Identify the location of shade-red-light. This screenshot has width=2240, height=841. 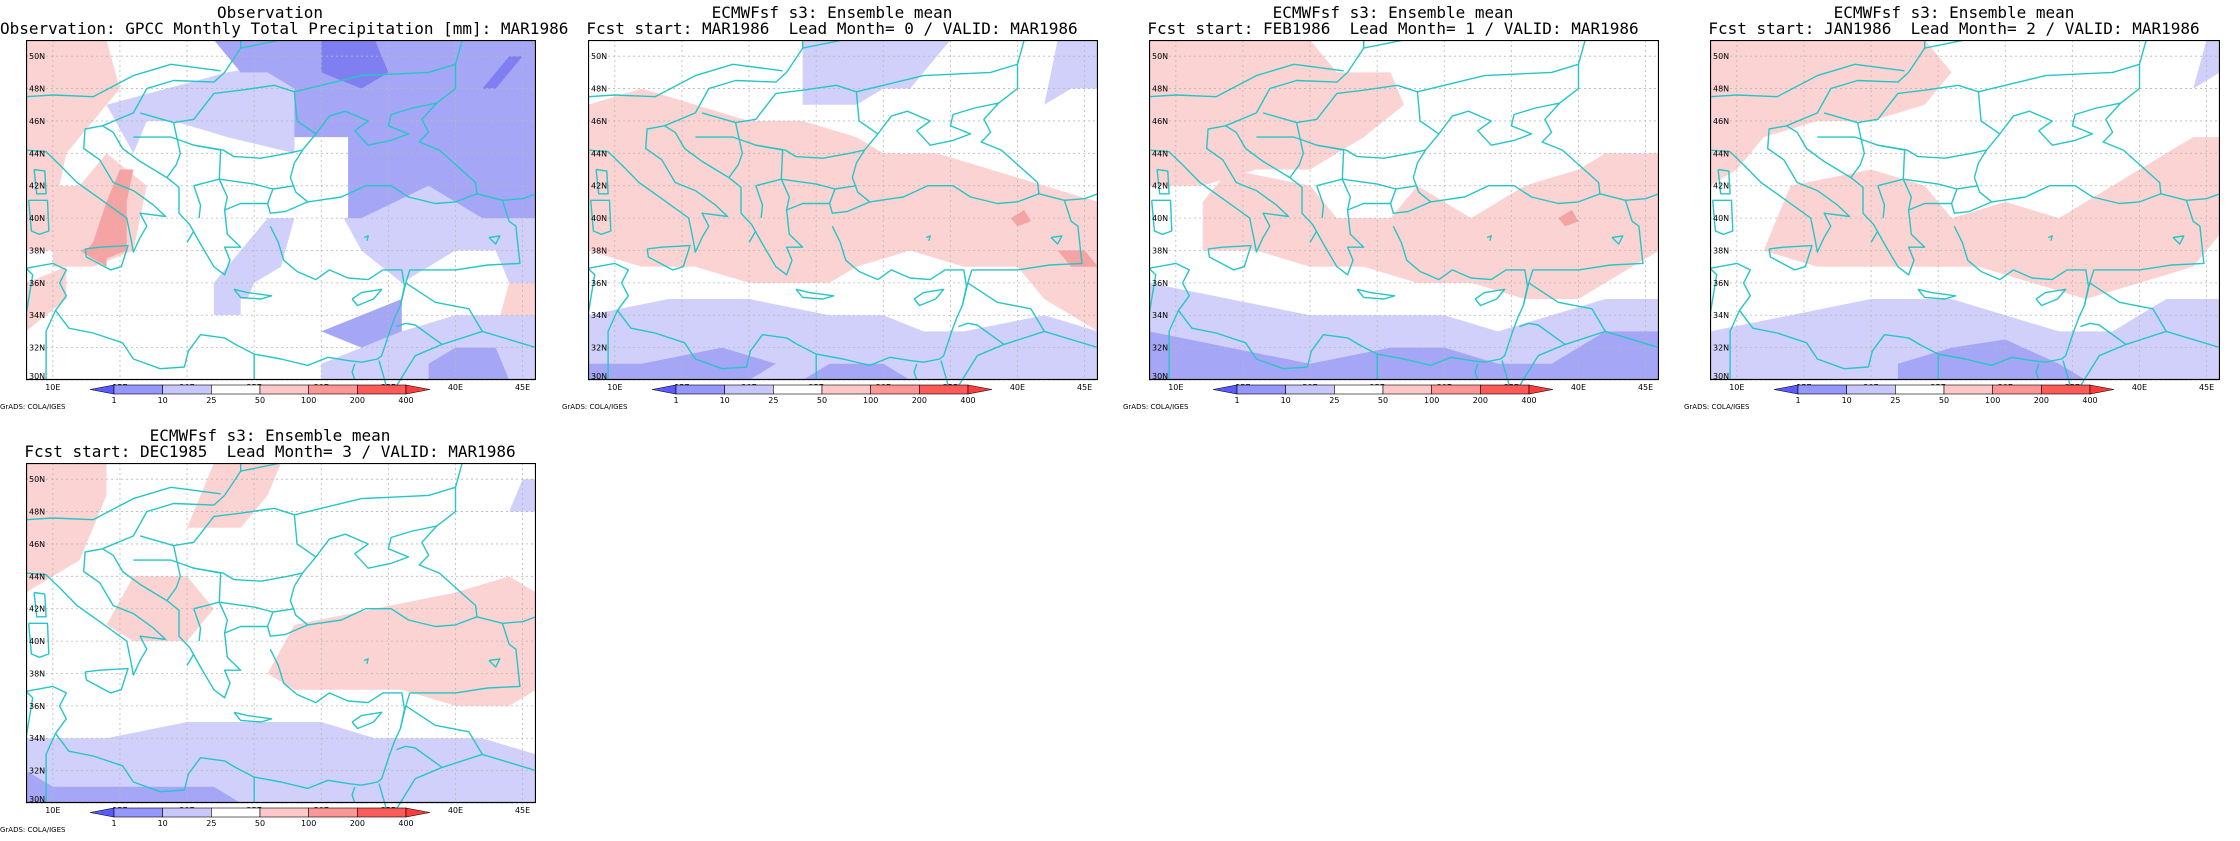
(843, 210).